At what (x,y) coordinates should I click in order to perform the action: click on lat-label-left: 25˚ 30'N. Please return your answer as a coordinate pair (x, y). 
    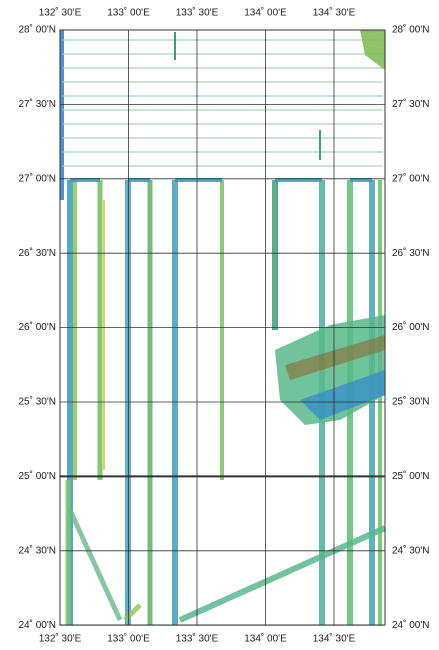
    Looking at the image, I should click on (38, 402).